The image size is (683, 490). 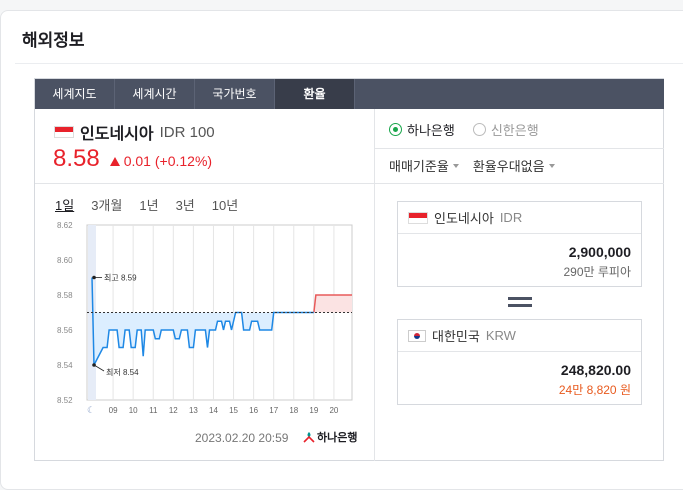 I want to click on y-tick-label: 8.60, so click(x=65, y=260).